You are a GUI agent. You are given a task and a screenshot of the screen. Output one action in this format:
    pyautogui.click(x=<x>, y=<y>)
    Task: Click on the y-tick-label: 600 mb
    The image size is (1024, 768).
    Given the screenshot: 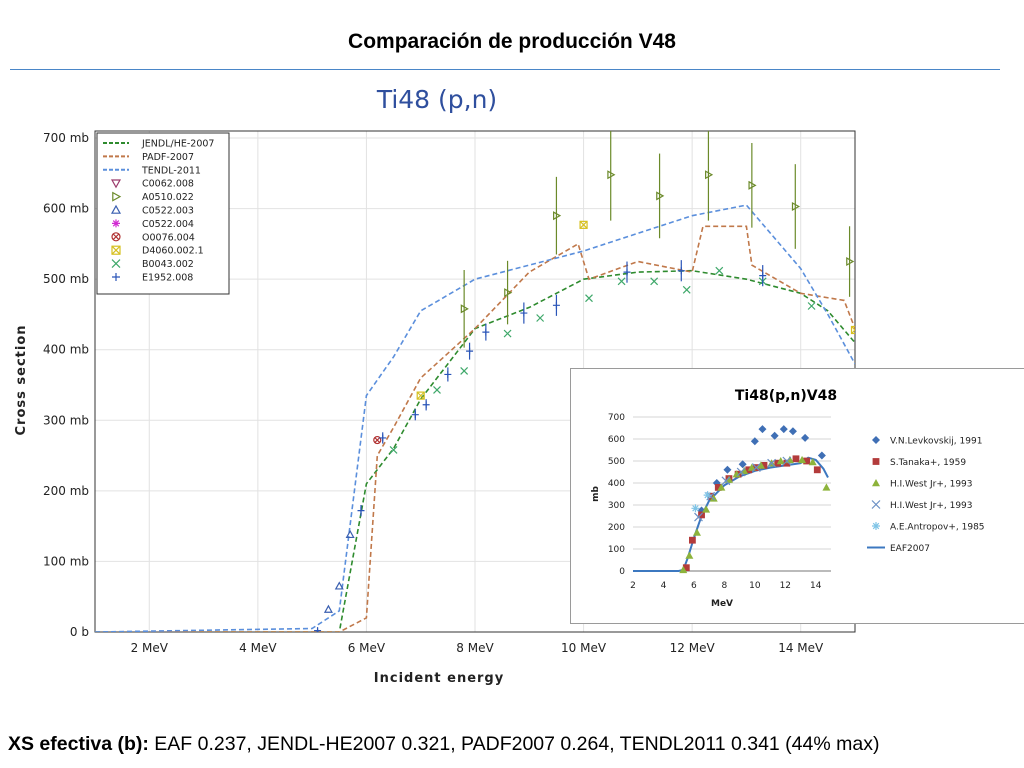 What is the action you would take?
    pyautogui.click(x=66, y=209)
    